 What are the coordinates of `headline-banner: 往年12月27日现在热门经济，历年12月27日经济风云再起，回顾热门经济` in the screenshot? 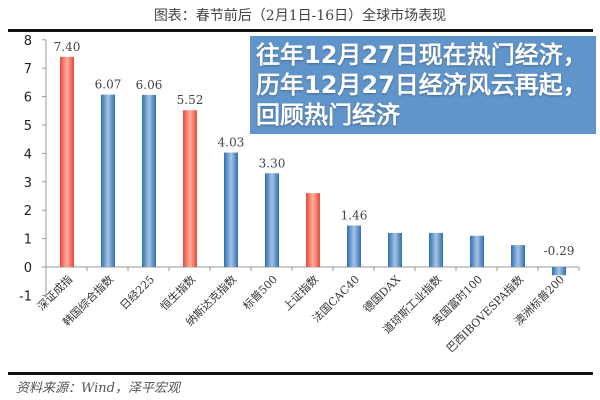 It's located at (423, 85).